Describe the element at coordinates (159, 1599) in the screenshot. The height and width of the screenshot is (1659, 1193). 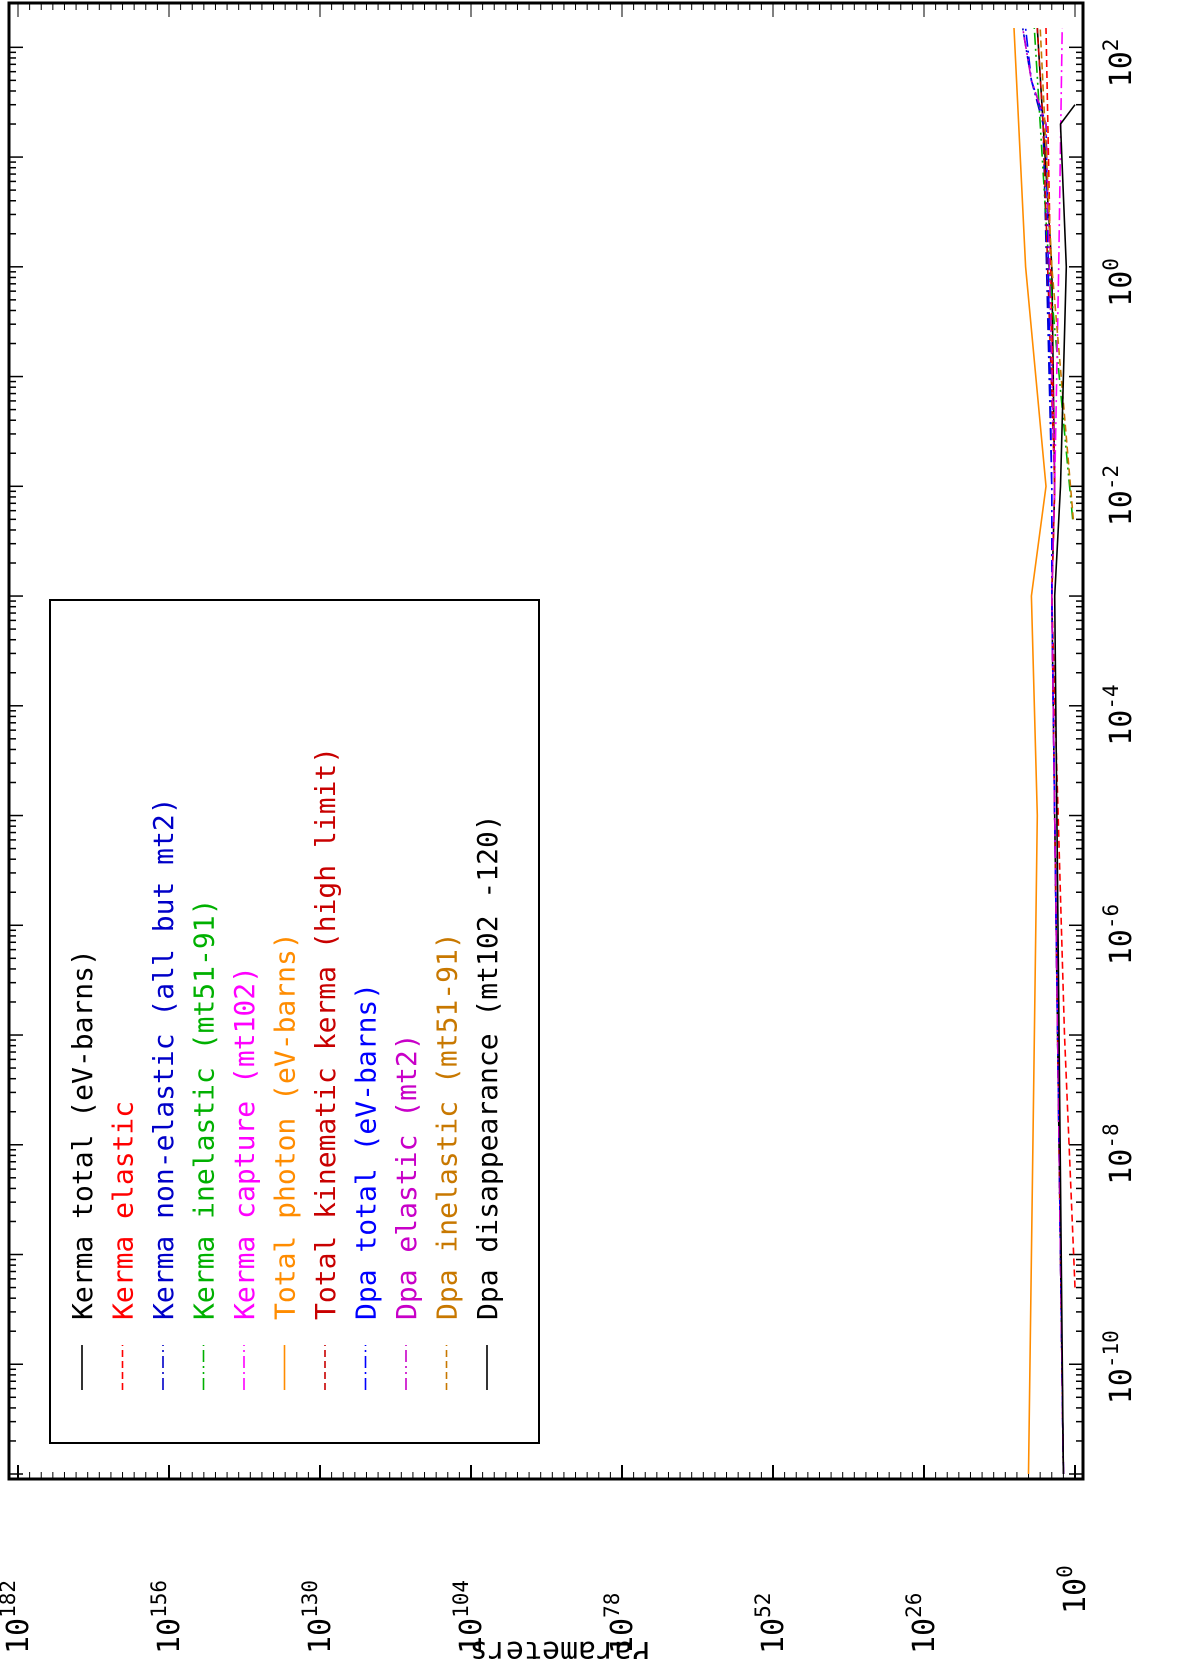
I see `y-tick-exponent: 156` at that location.